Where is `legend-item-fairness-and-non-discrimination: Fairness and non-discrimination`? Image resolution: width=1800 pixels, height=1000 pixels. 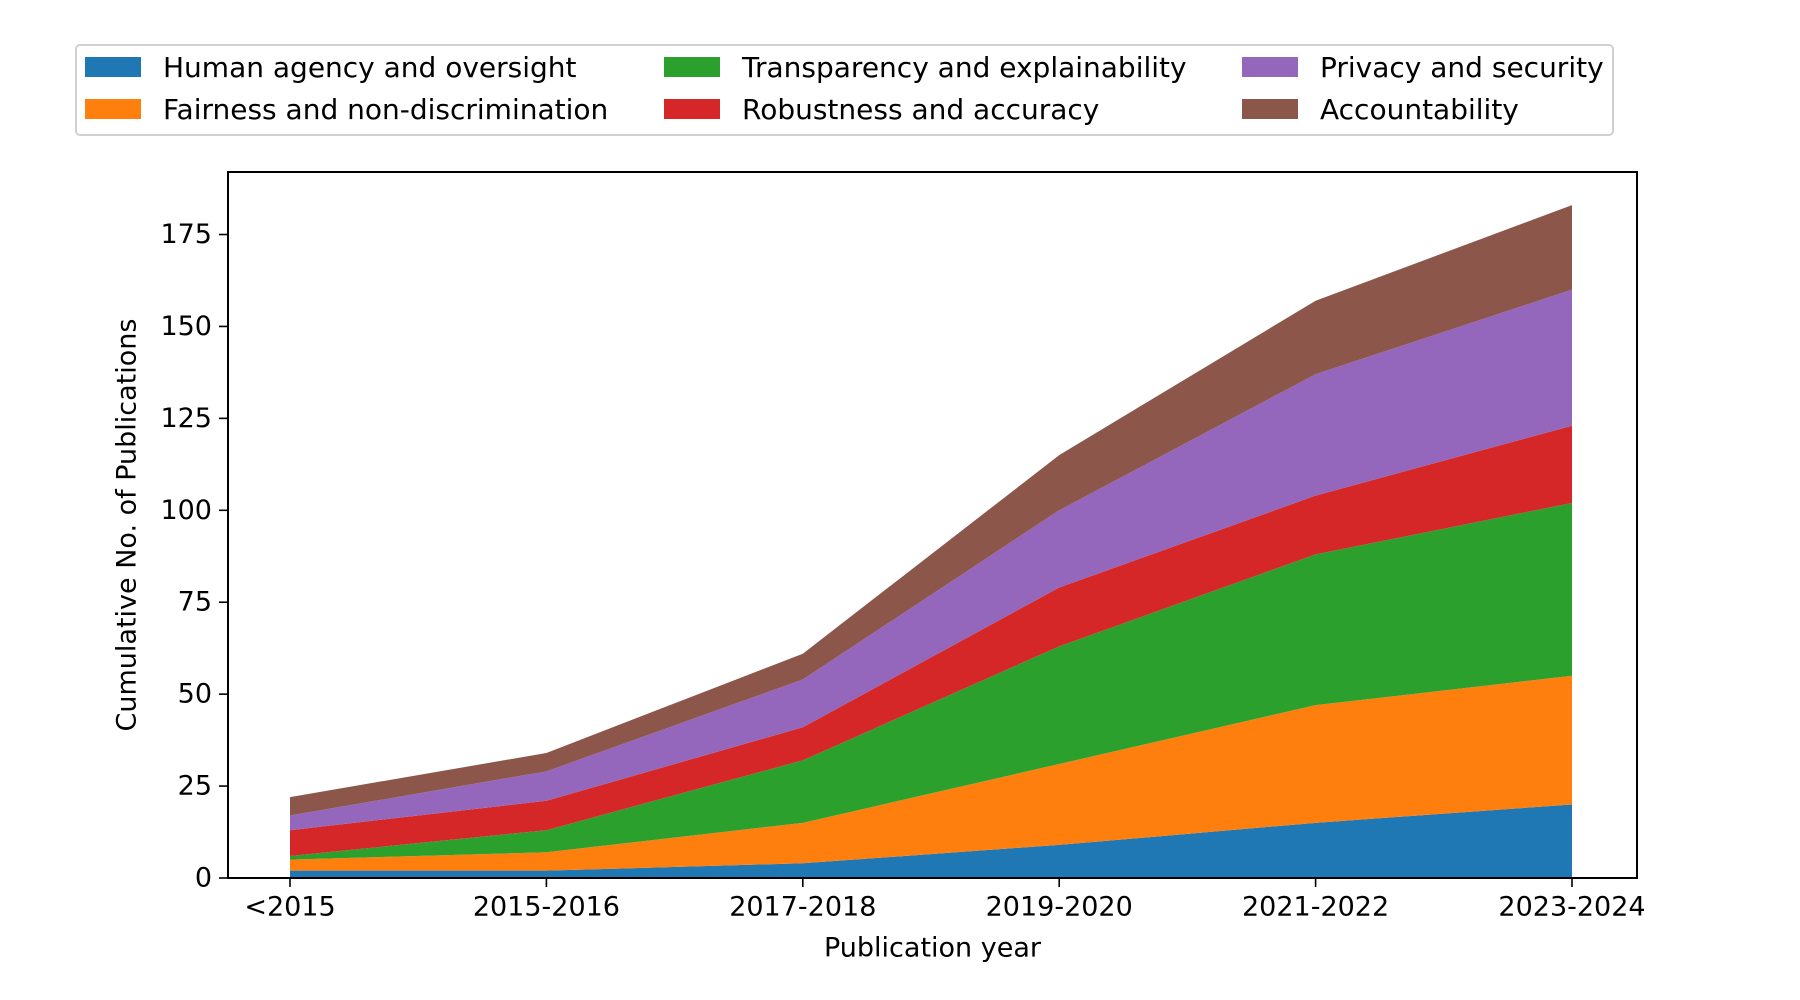
legend-item-fairness-and-non-discrimination: Fairness and non-discrimination is located at coordinates (347, 109).